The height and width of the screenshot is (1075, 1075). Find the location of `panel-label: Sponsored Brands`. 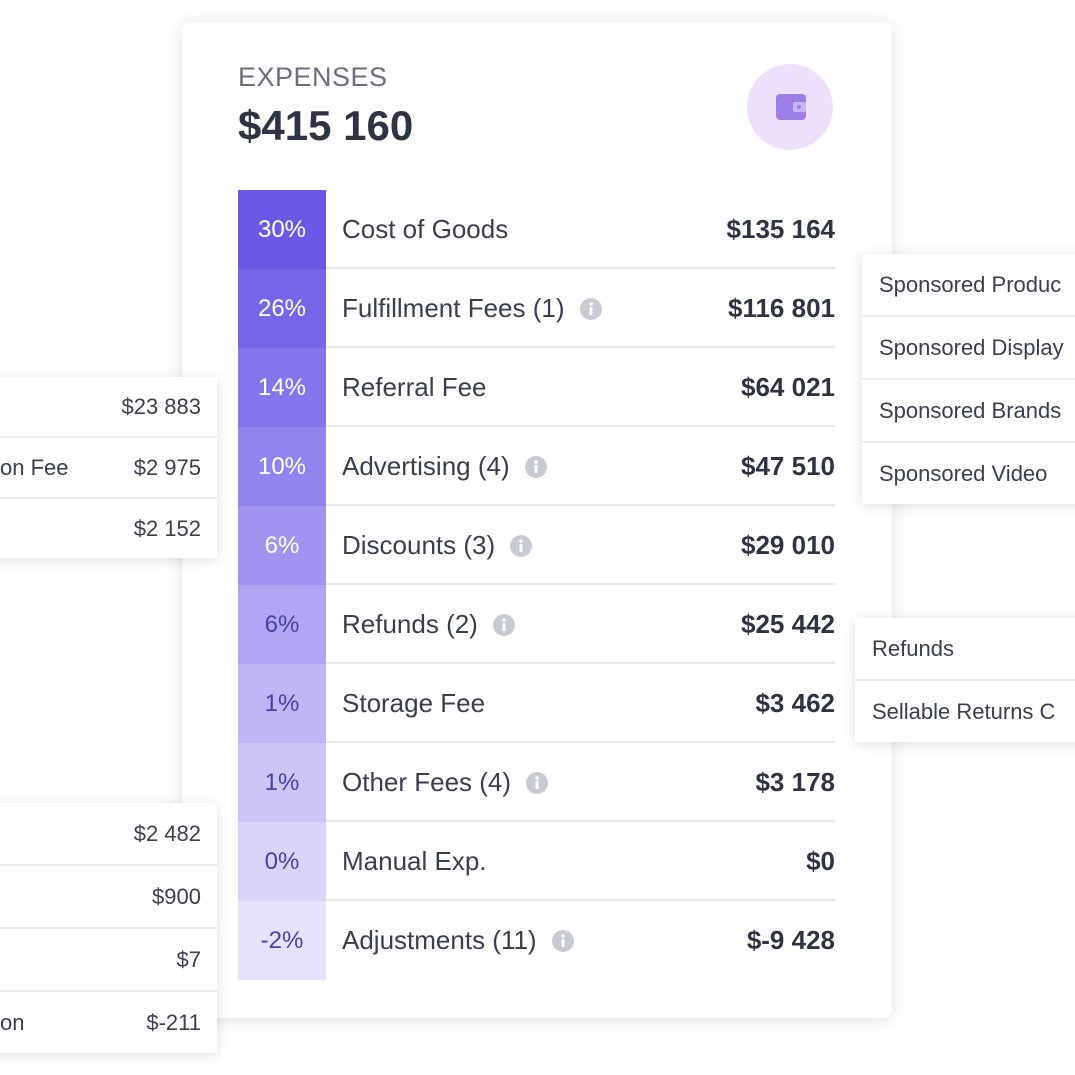

panel-label: Sponsored Brands is located at coordinates (970, 410).